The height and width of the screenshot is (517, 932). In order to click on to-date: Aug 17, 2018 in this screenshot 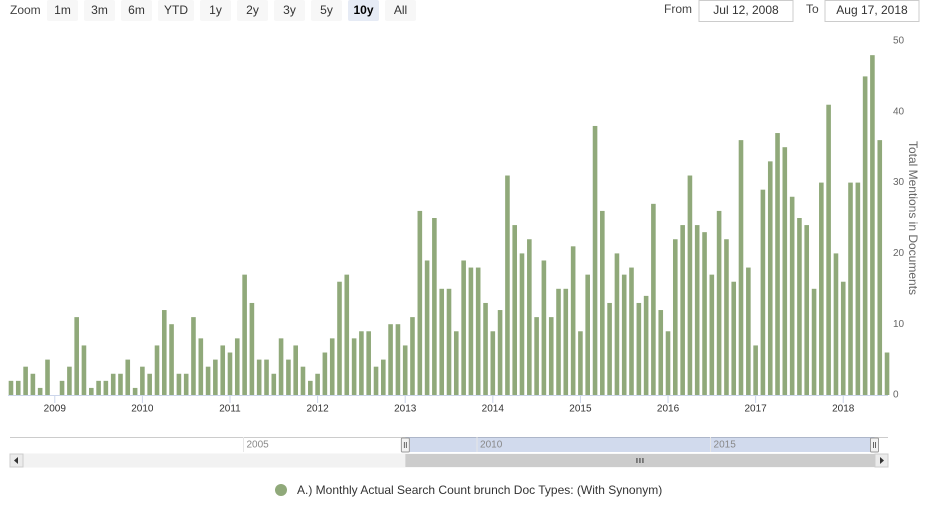, I will do `click(872, 10)`.